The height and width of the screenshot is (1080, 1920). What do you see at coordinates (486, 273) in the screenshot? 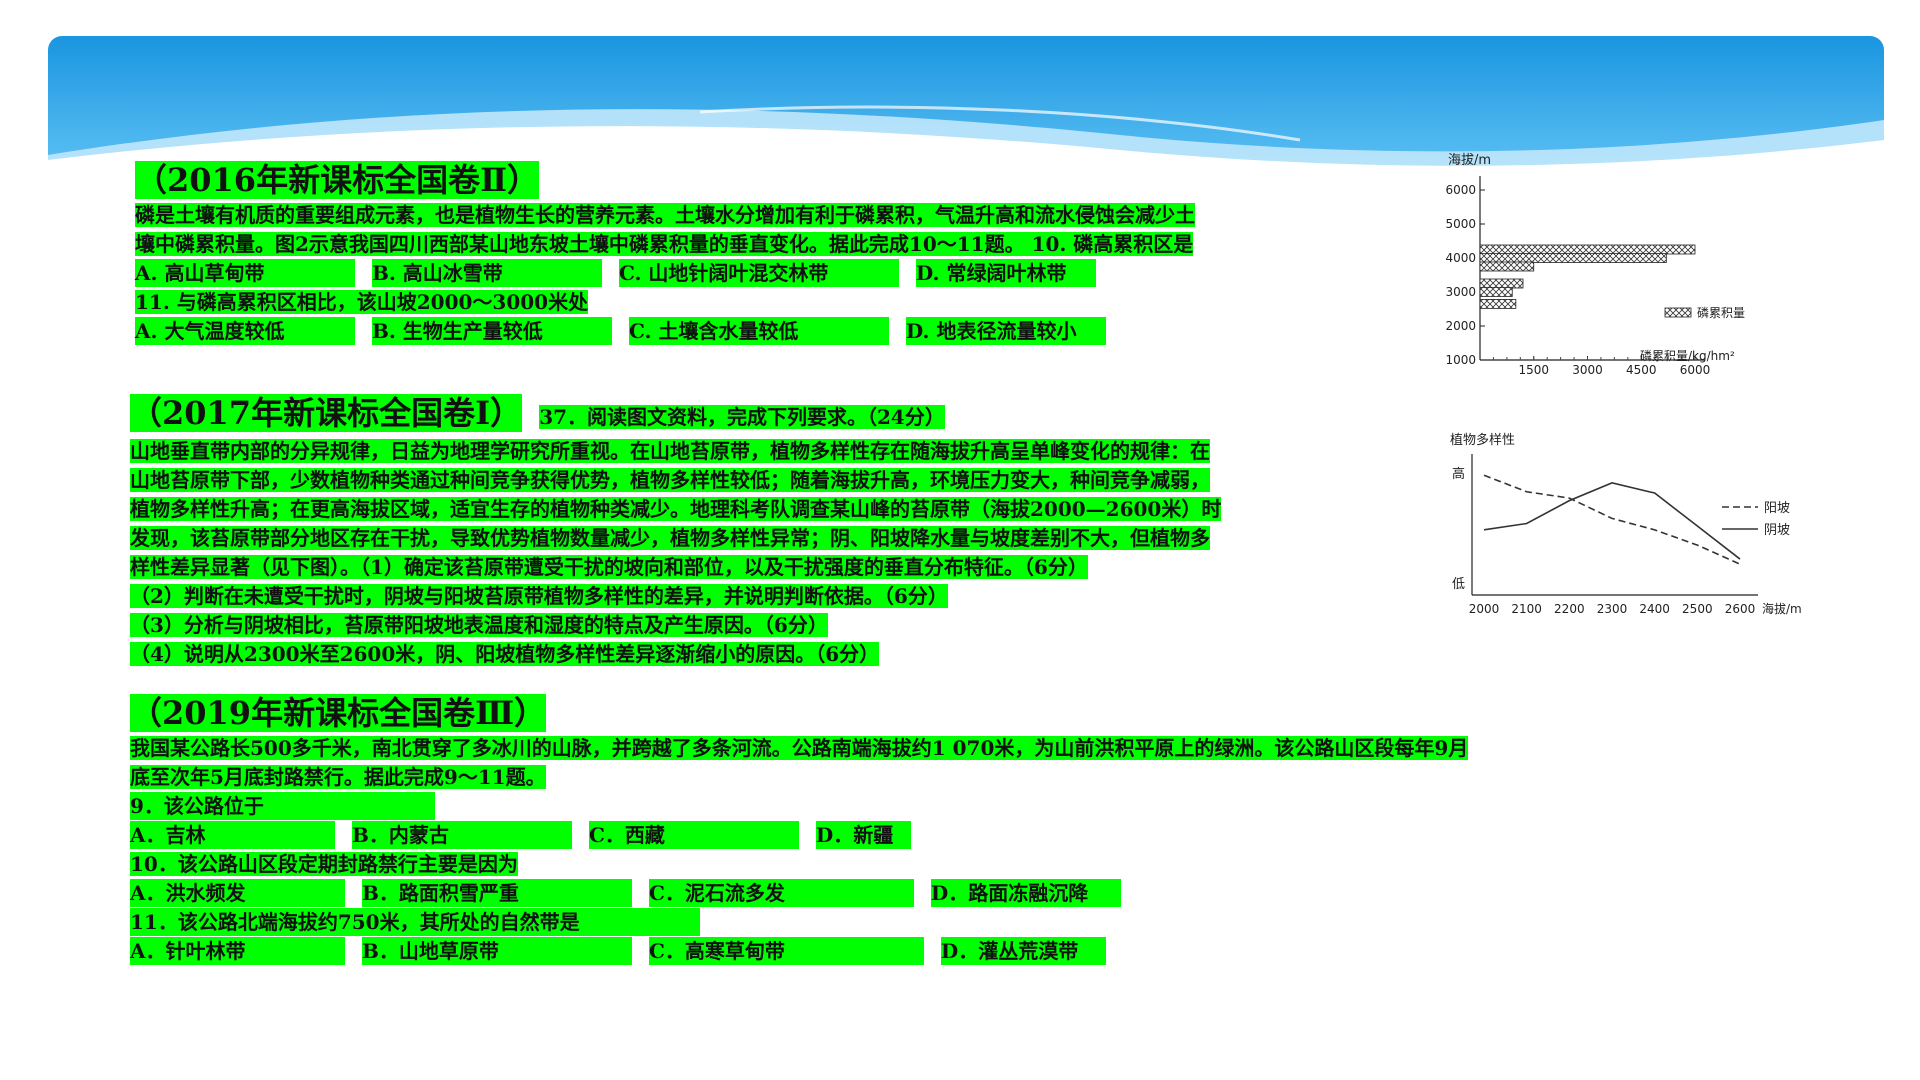
I see `option-b: B. 高山冰雪带` at bounding box center [486, 273].